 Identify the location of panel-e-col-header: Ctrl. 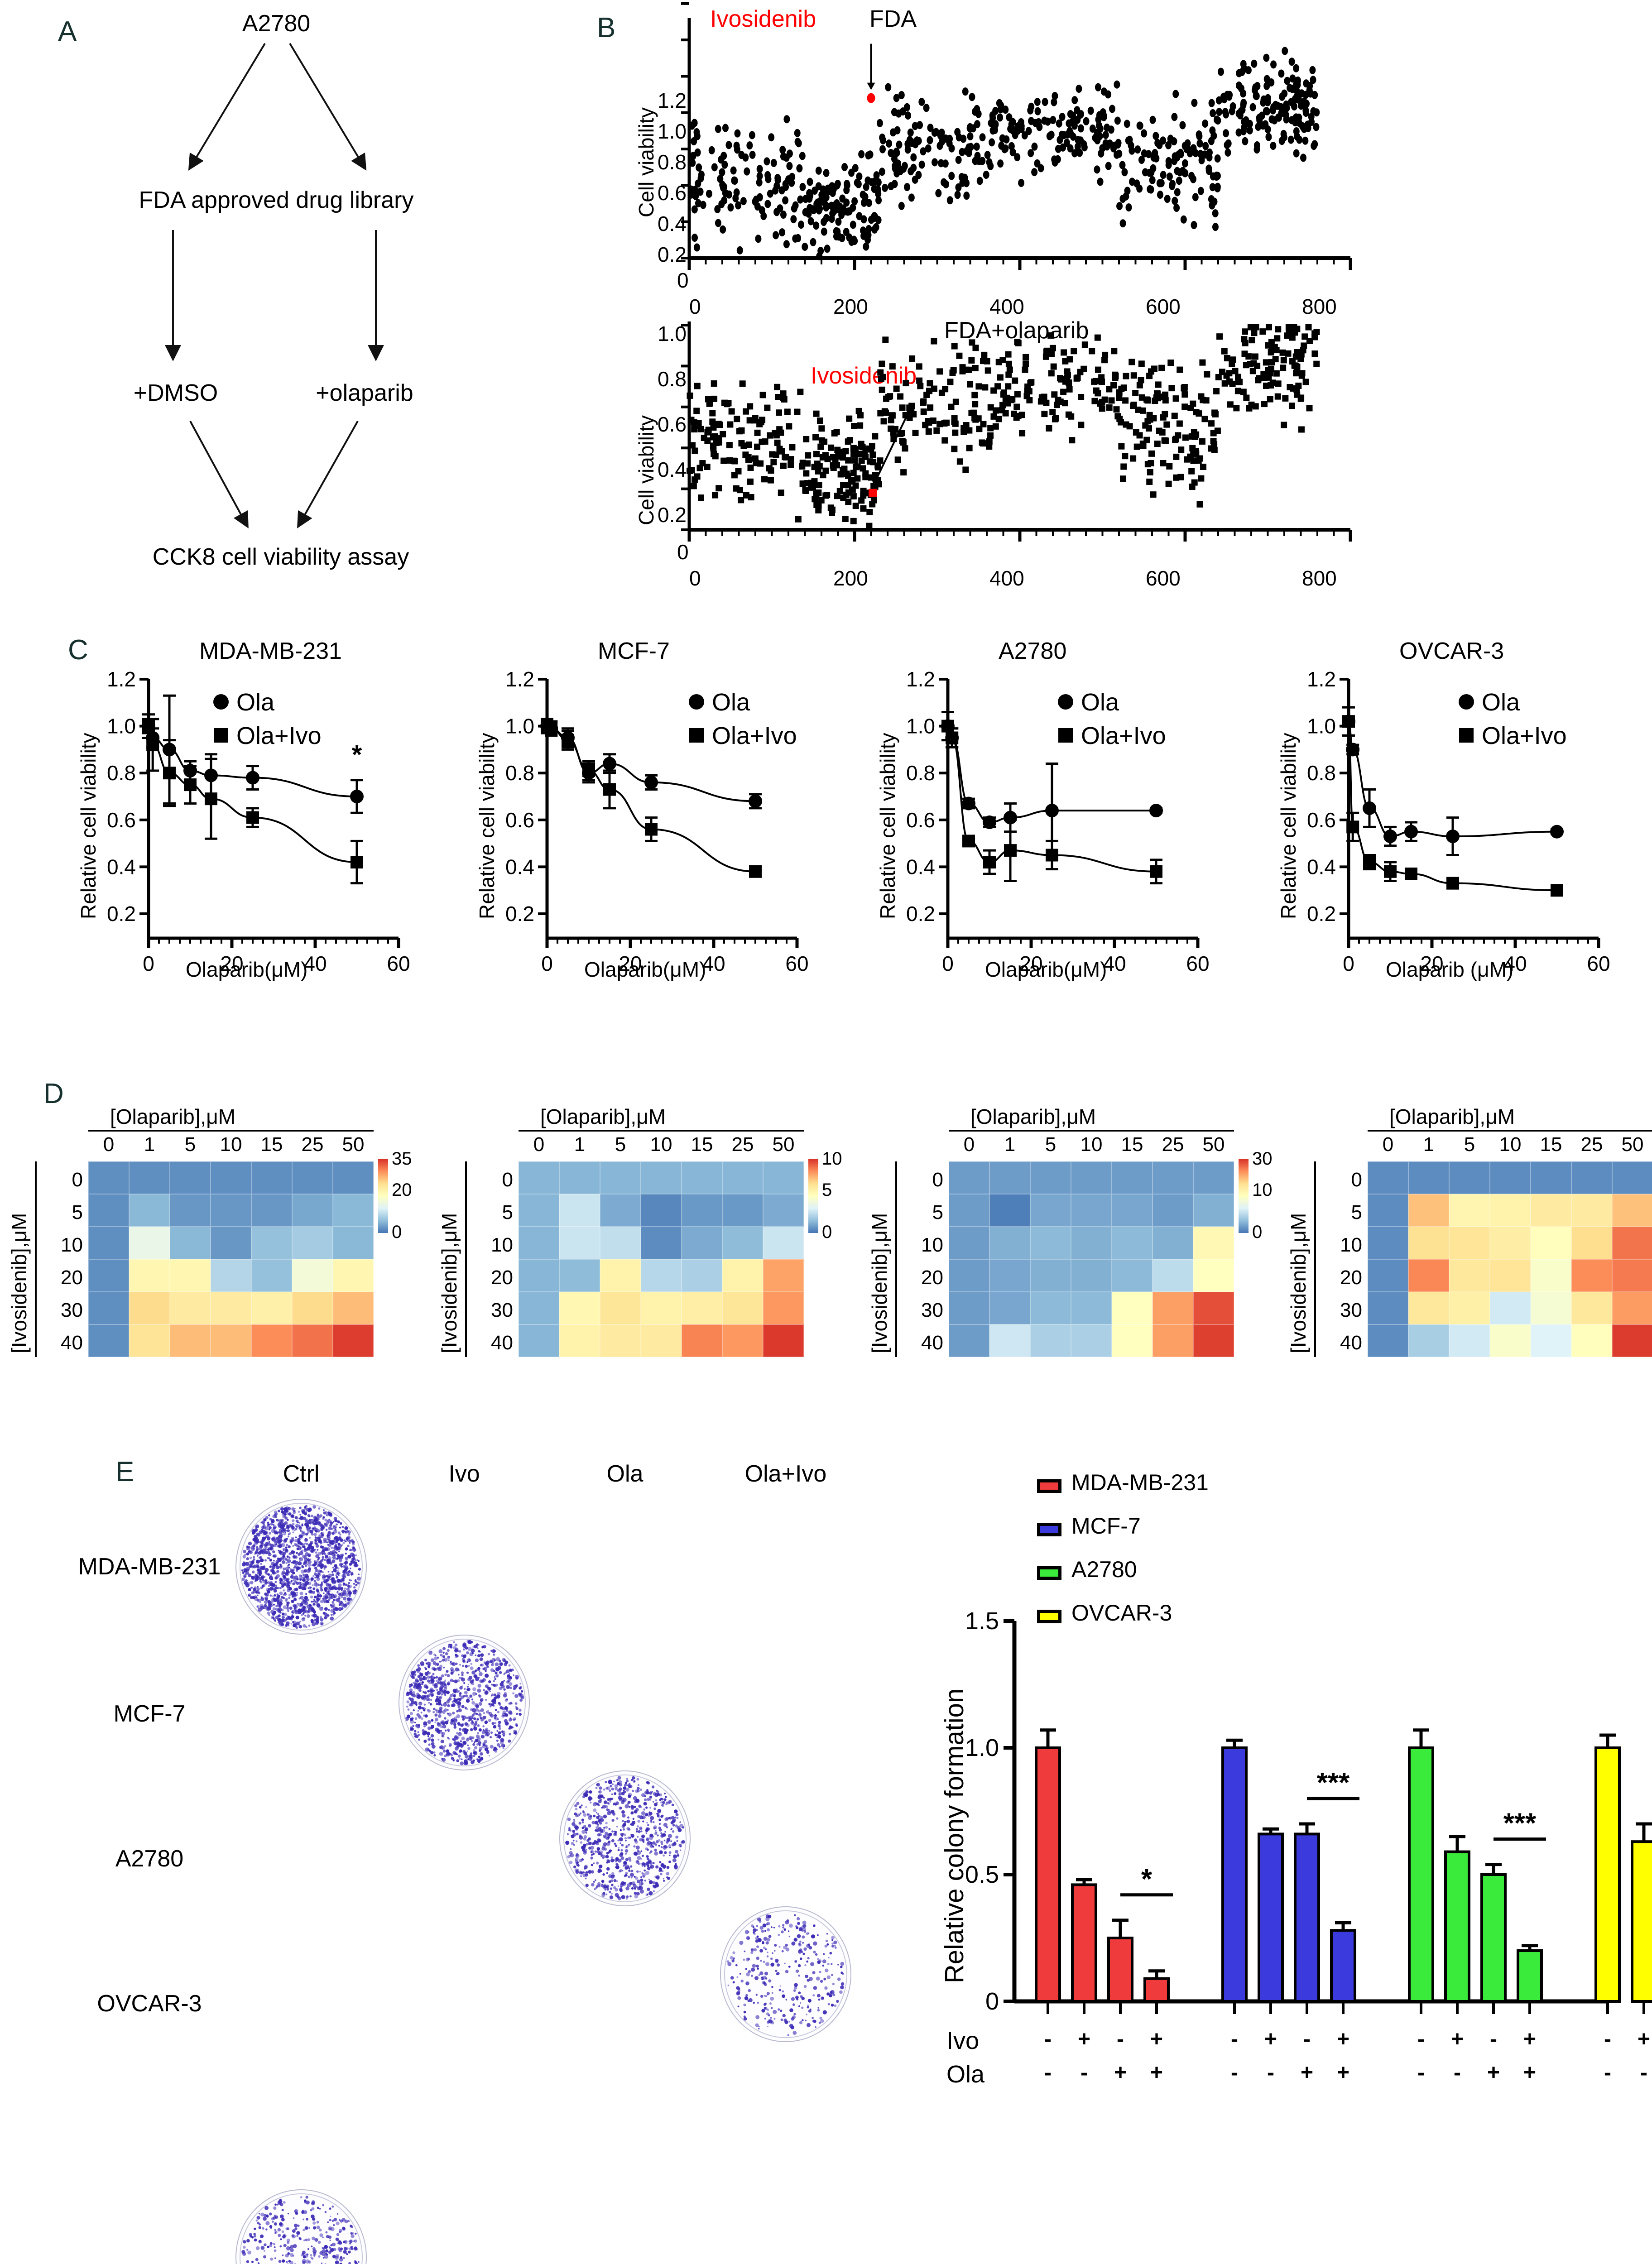
(301, 1473).